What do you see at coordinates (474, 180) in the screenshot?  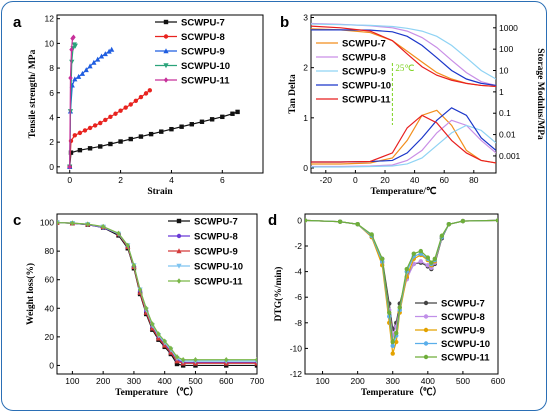 I see `x-tick-label: 80` at bounding box center [474, 180].